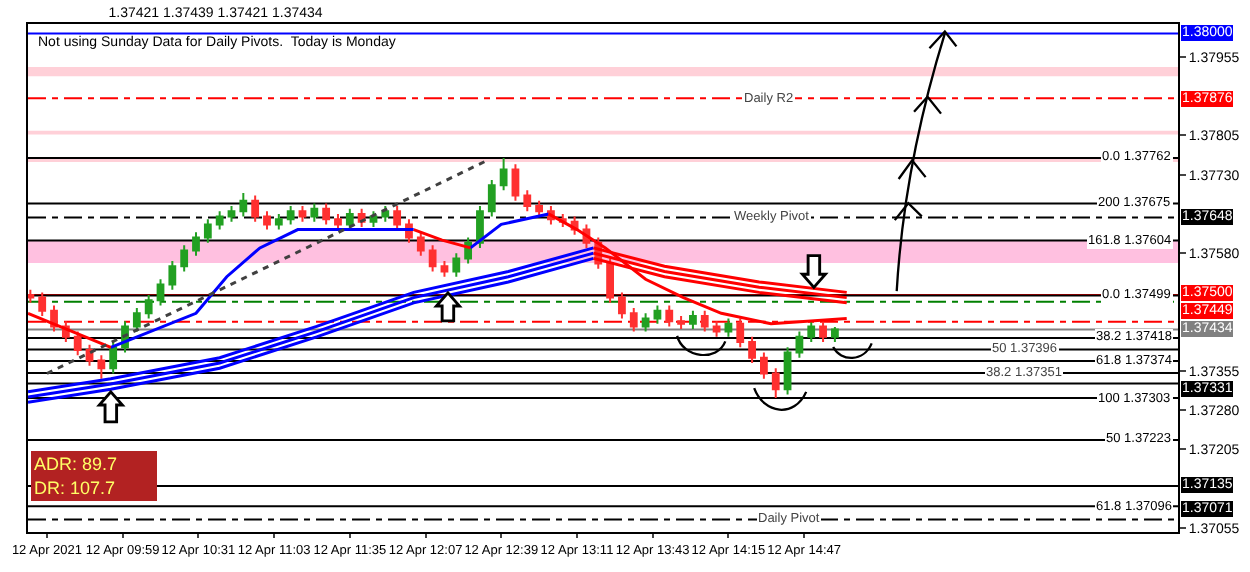  What do you see at coordinates (76, 464) in the screenshot?
I see `annotation: ADR: 89.7` at bounding box center [76, 464].